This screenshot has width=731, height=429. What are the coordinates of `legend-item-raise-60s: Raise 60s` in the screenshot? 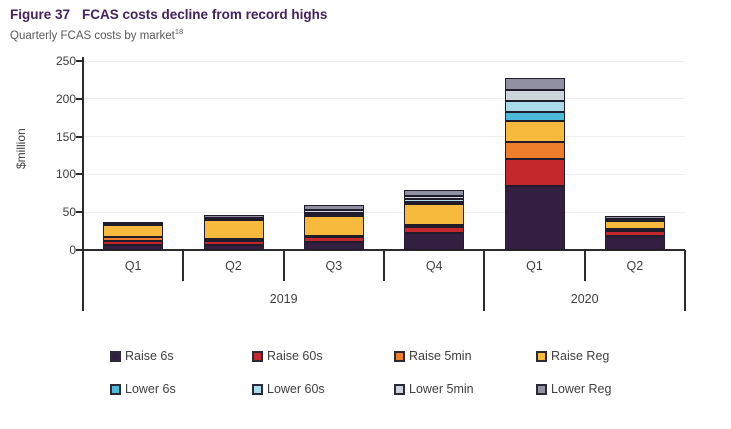 It's located at (323, 356).